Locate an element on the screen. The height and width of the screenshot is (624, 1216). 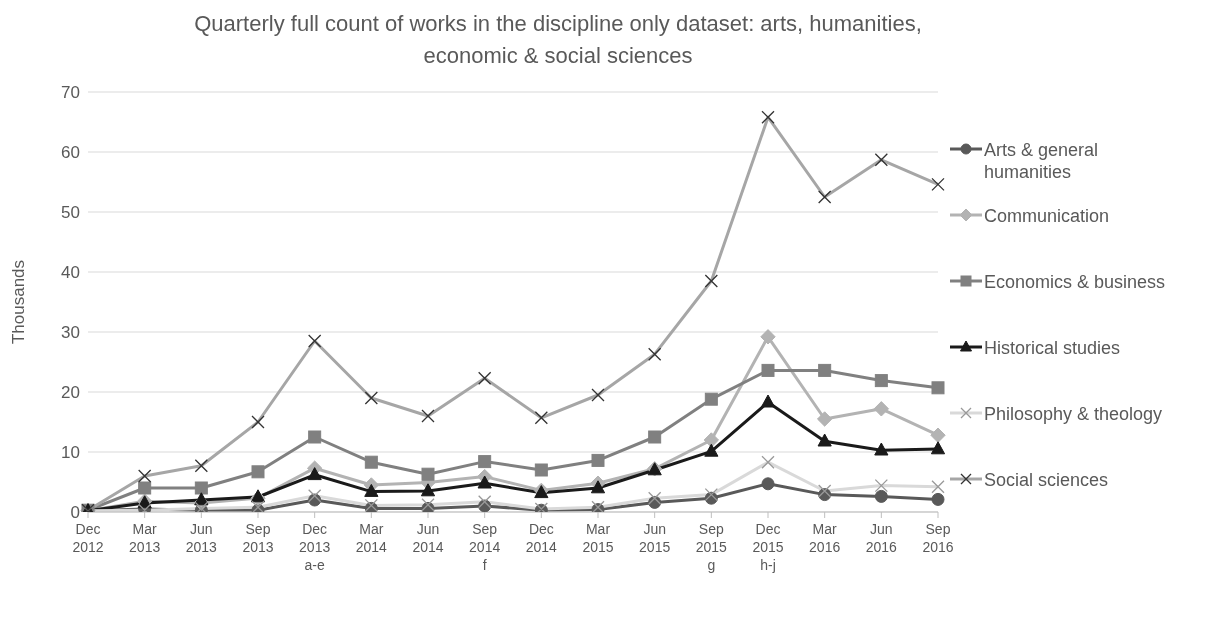
x-tick-label: Jun 2014 is located at coordinates (428, 538).